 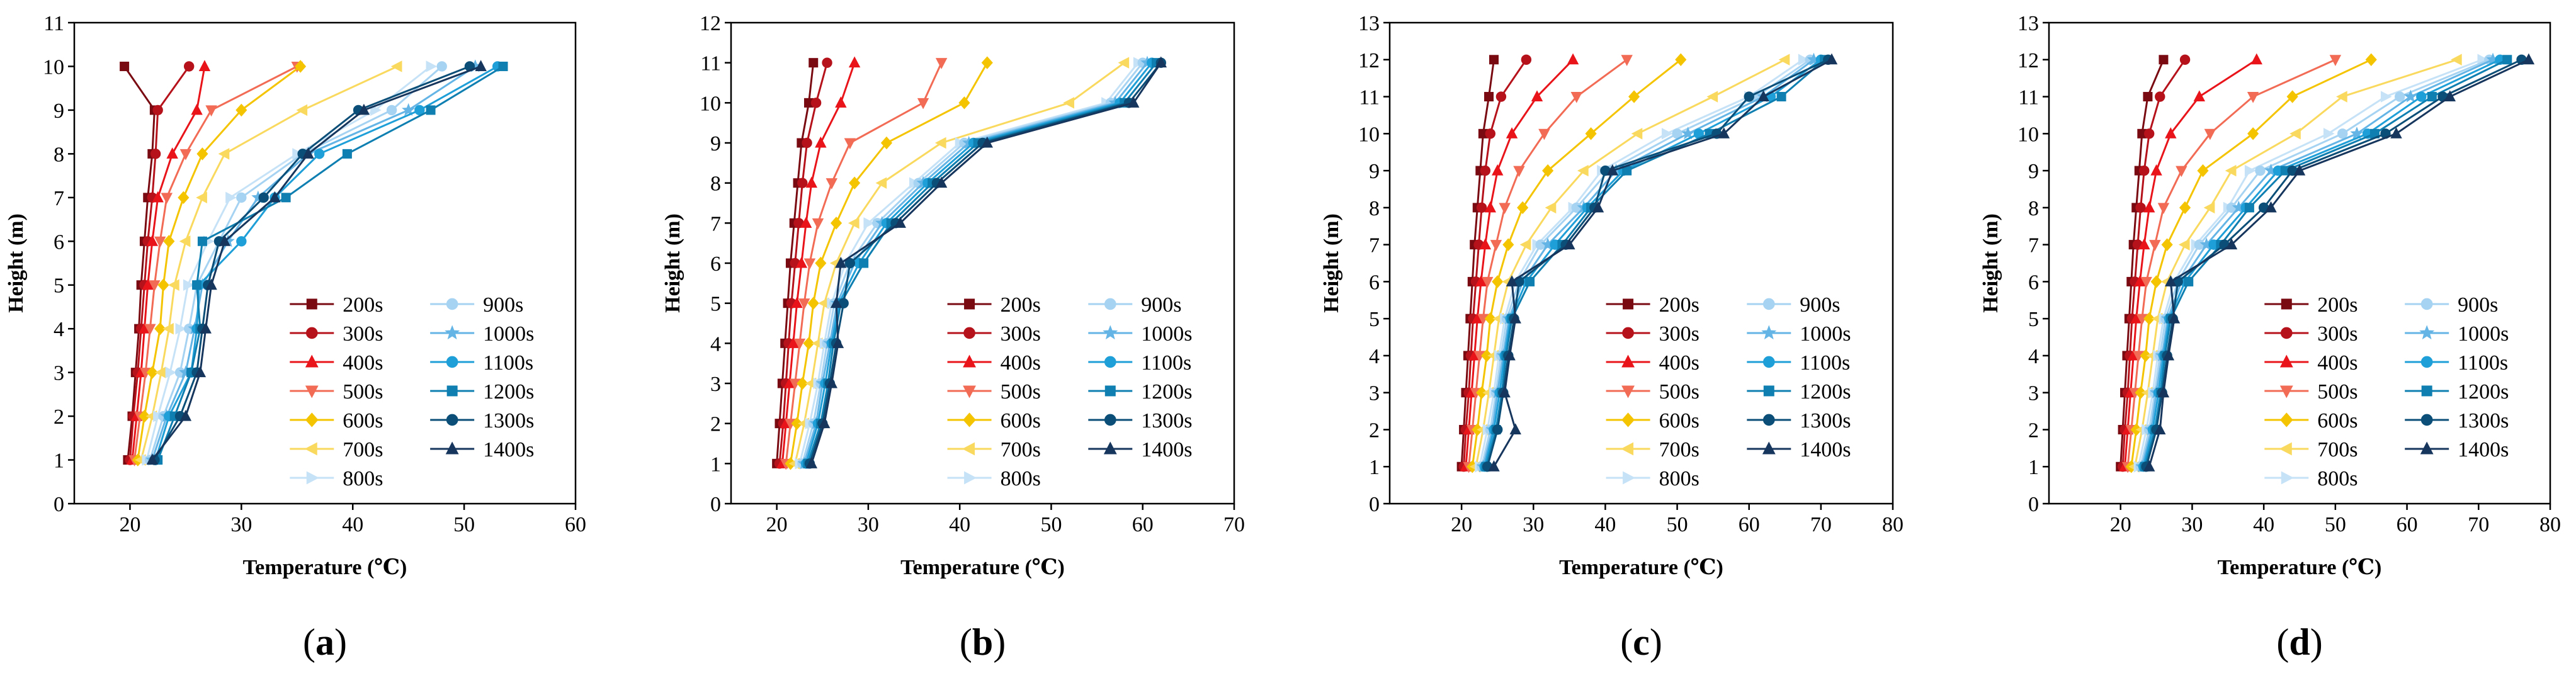 I want to click on legend-item: 1400s, so click(x=1799, y=449).